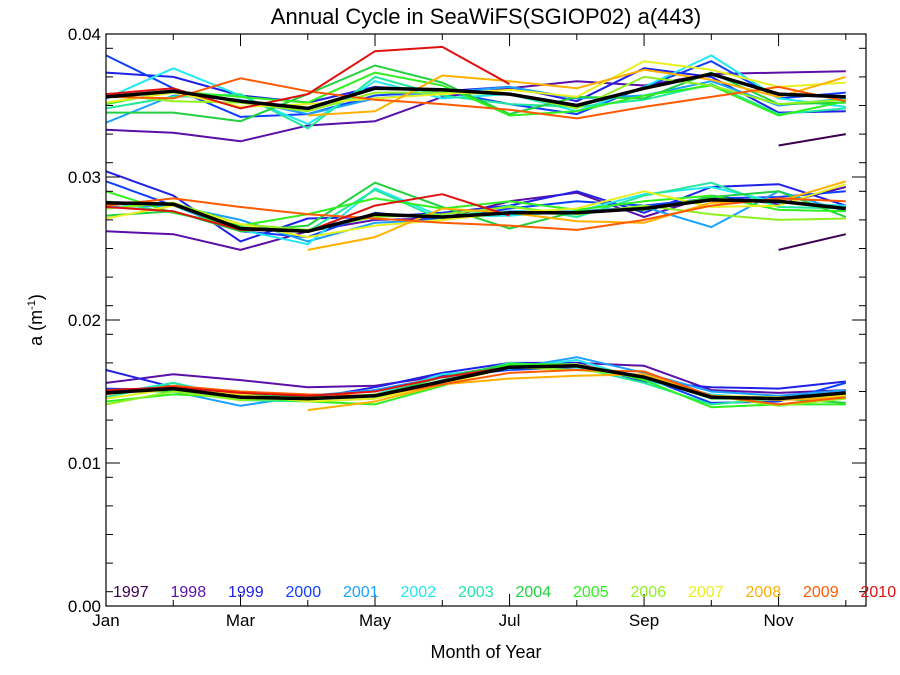  What do you see at coordinates (485, 652) in the screenshot?
I see `x-axis-label: Month of Year` at bounding box center [485, 652].